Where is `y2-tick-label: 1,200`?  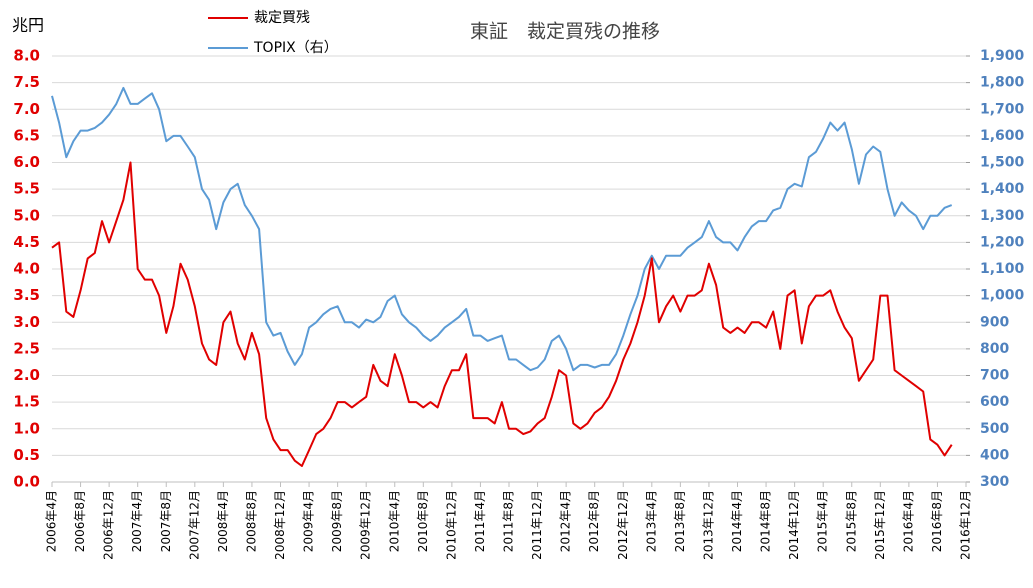
y2-tick-label: 1,200 is located at coordinates (1002, 242).